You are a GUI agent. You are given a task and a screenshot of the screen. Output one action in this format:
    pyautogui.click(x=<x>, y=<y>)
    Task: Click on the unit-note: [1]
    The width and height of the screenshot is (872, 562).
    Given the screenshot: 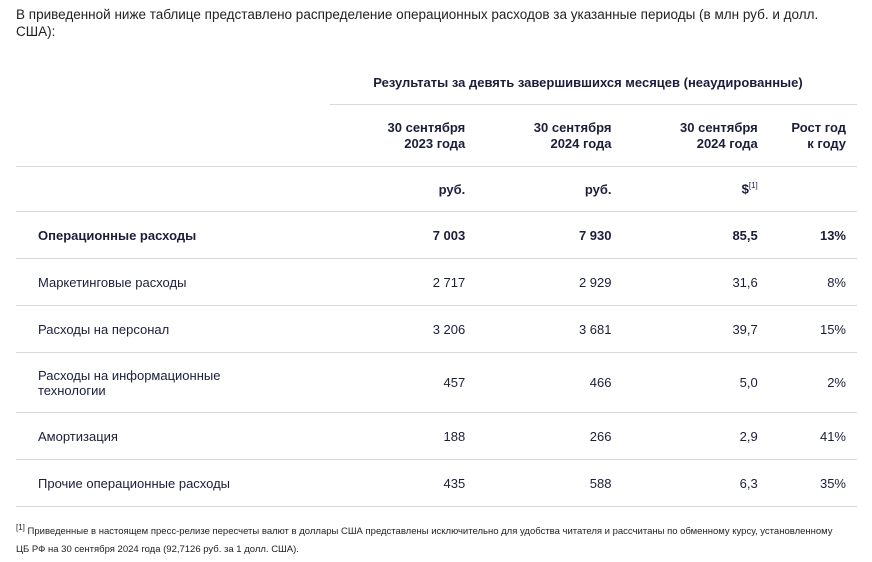 What is the action you would take?
    pyautogui.click(x=753, y=186)
    